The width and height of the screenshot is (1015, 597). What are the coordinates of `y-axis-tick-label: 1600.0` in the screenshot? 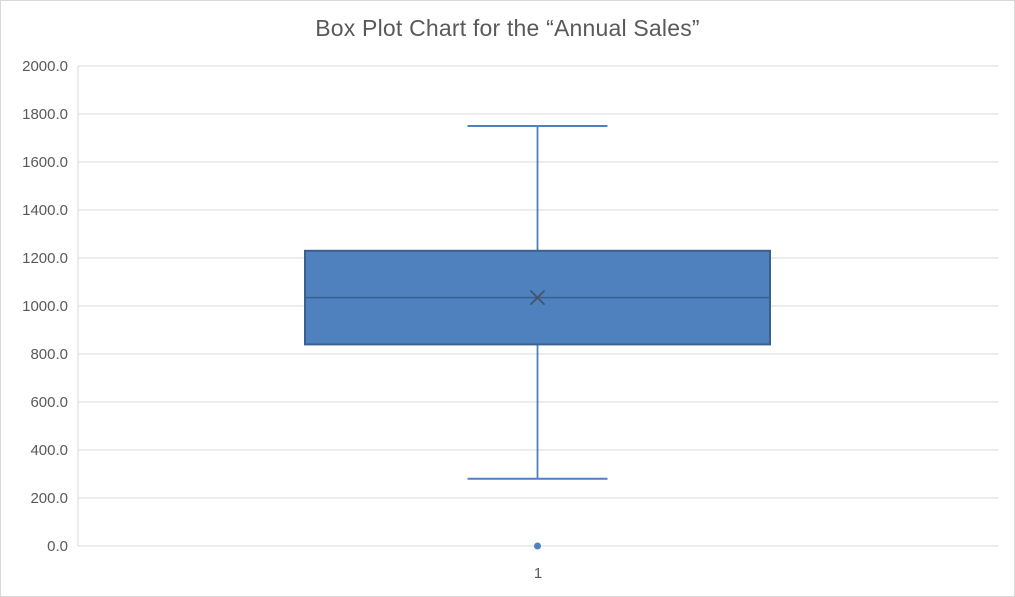 It's located at (45, 162).